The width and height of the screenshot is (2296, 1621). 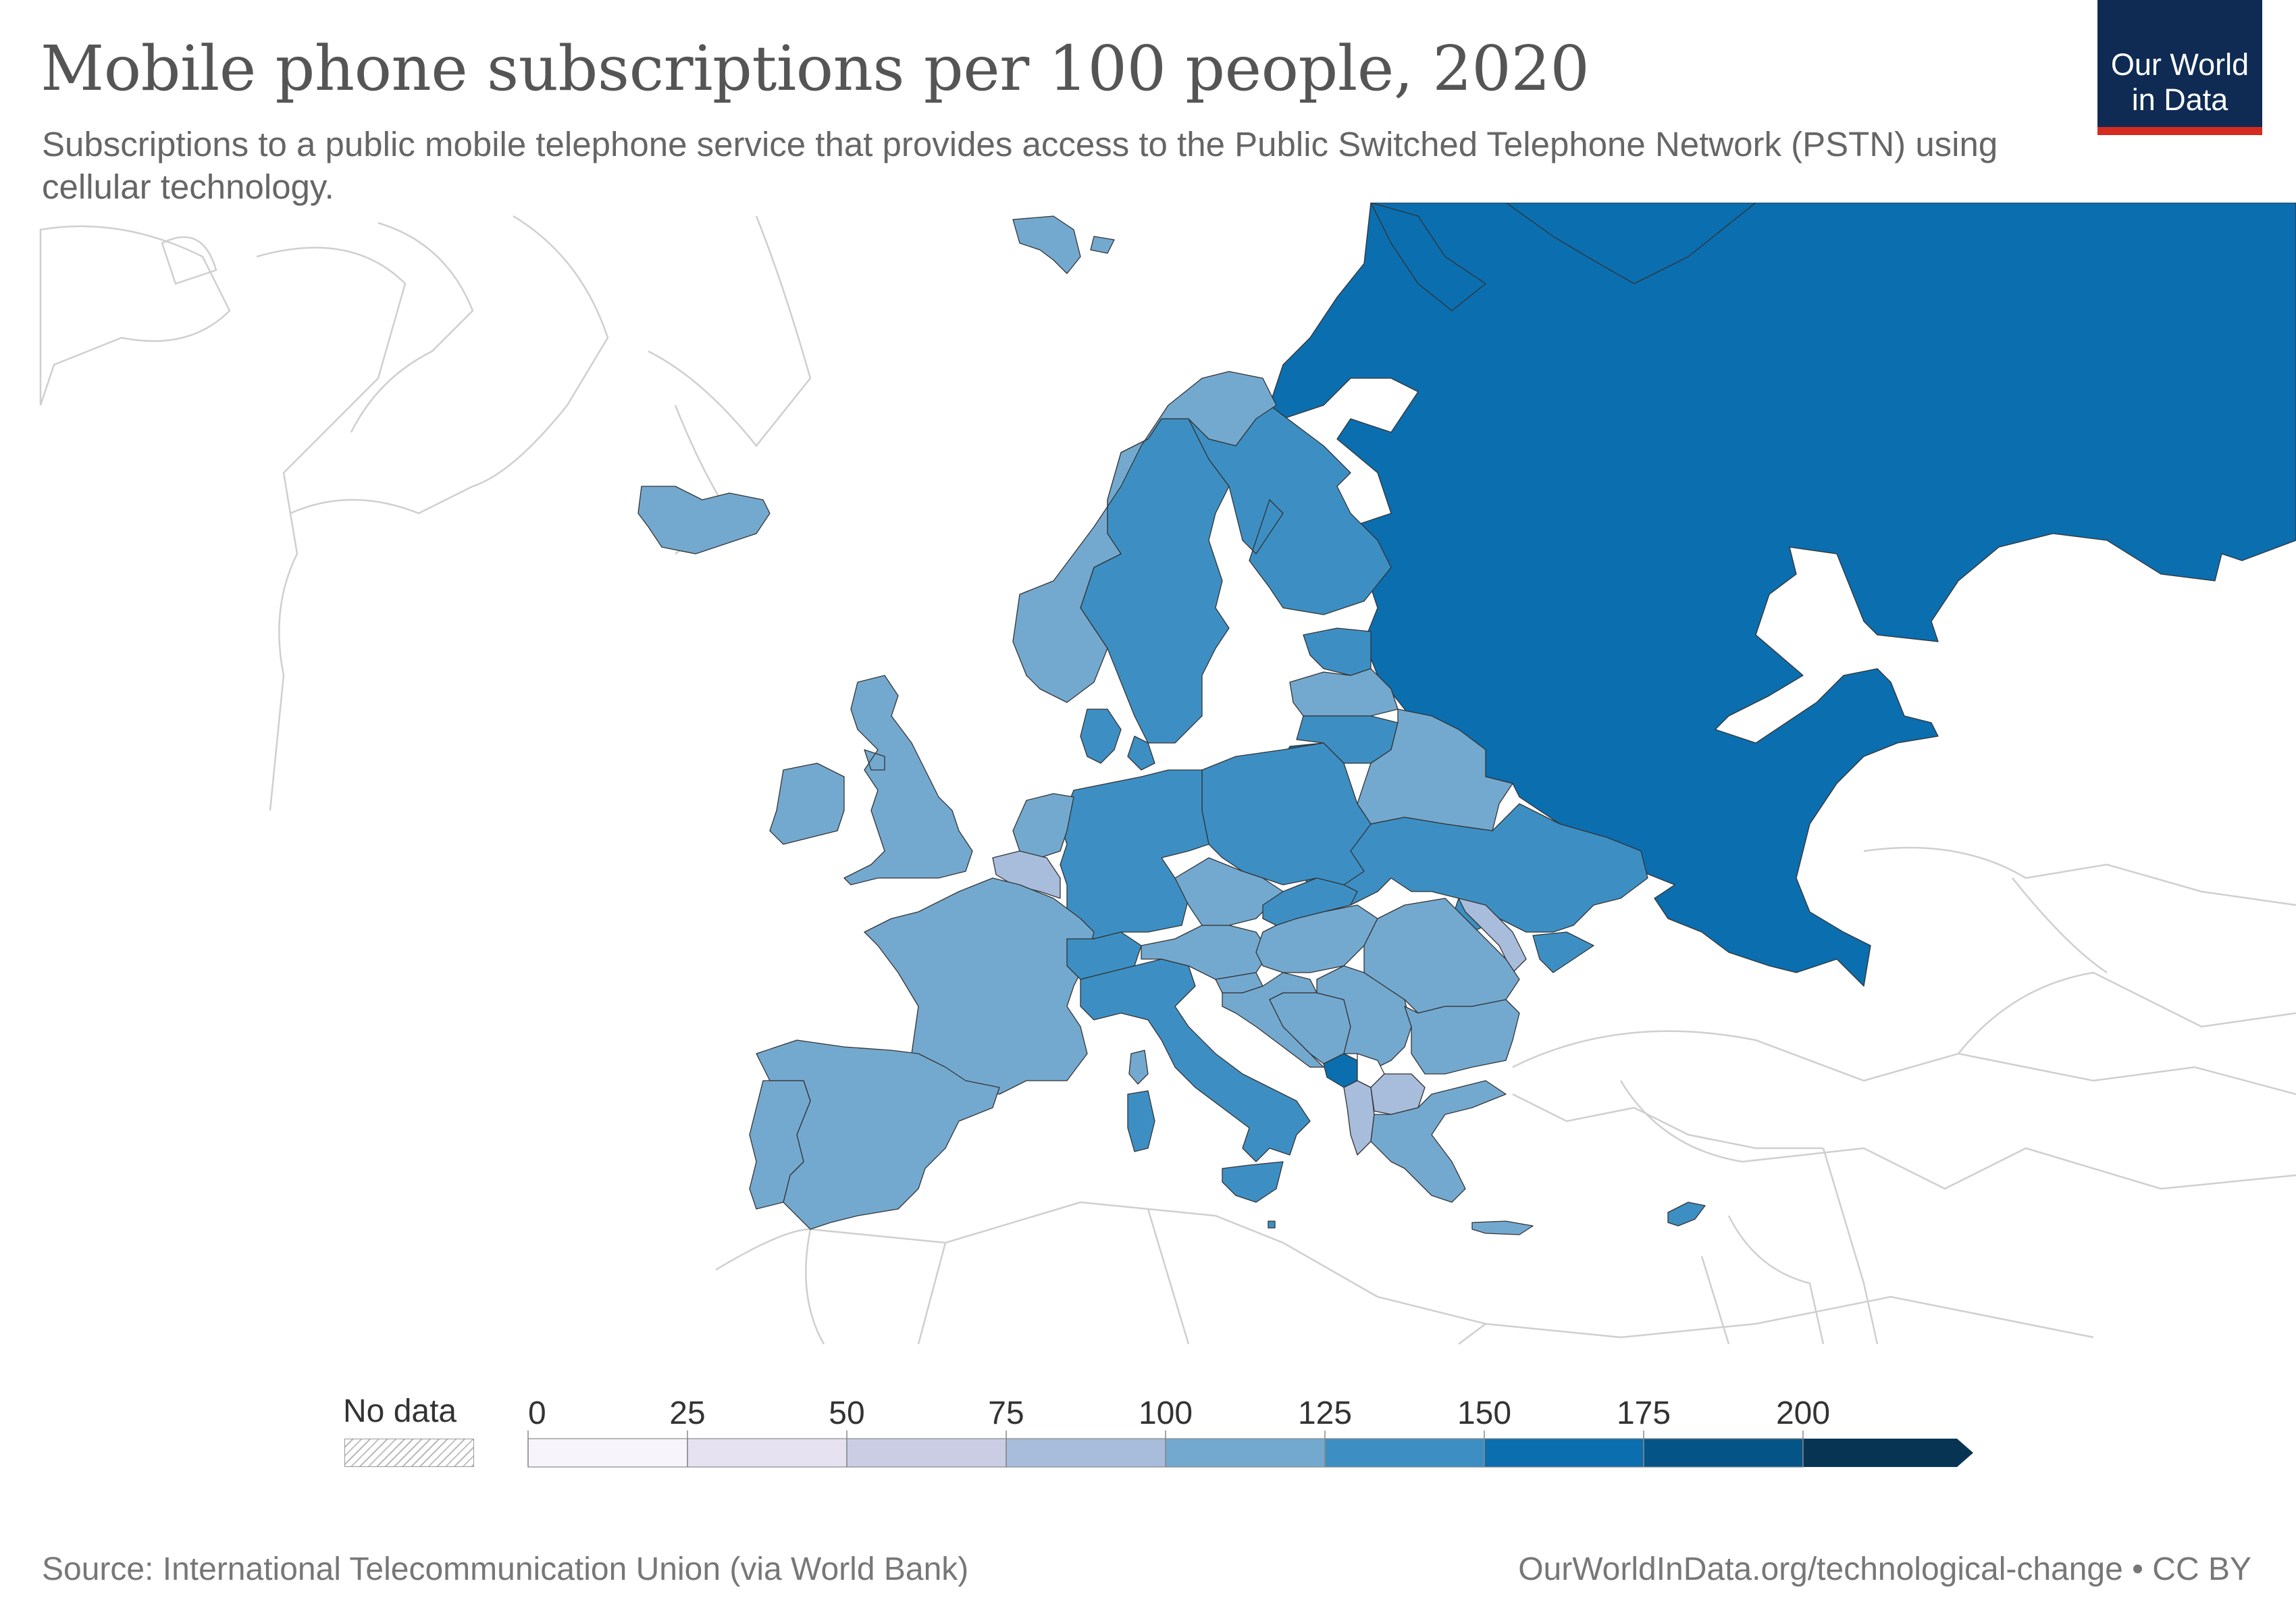 I want to click on country-sardinia, so click(x=1141, y=1121).